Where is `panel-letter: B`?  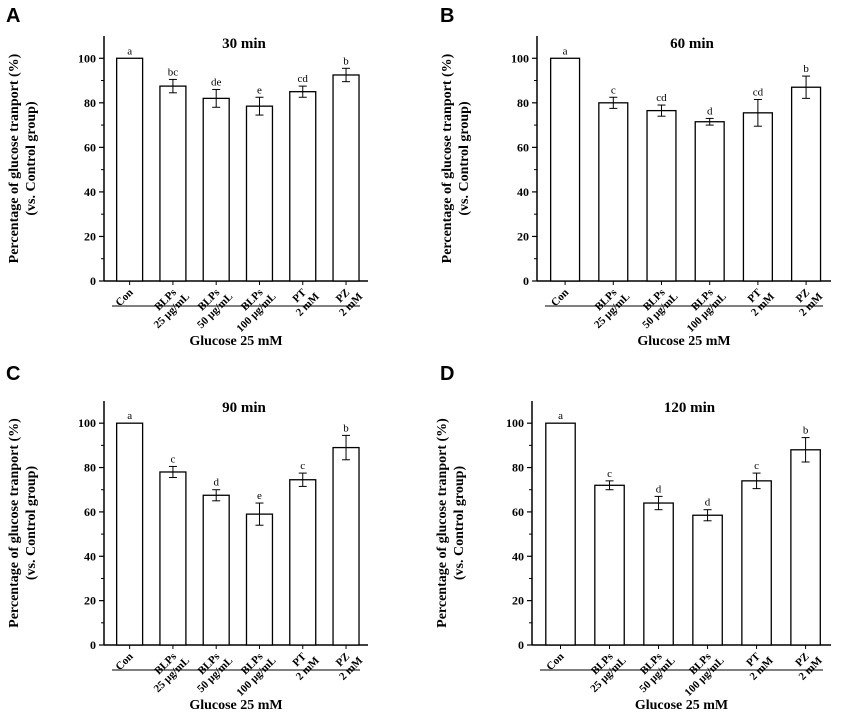
panel-letter: B is located at coordinates (447, 16).